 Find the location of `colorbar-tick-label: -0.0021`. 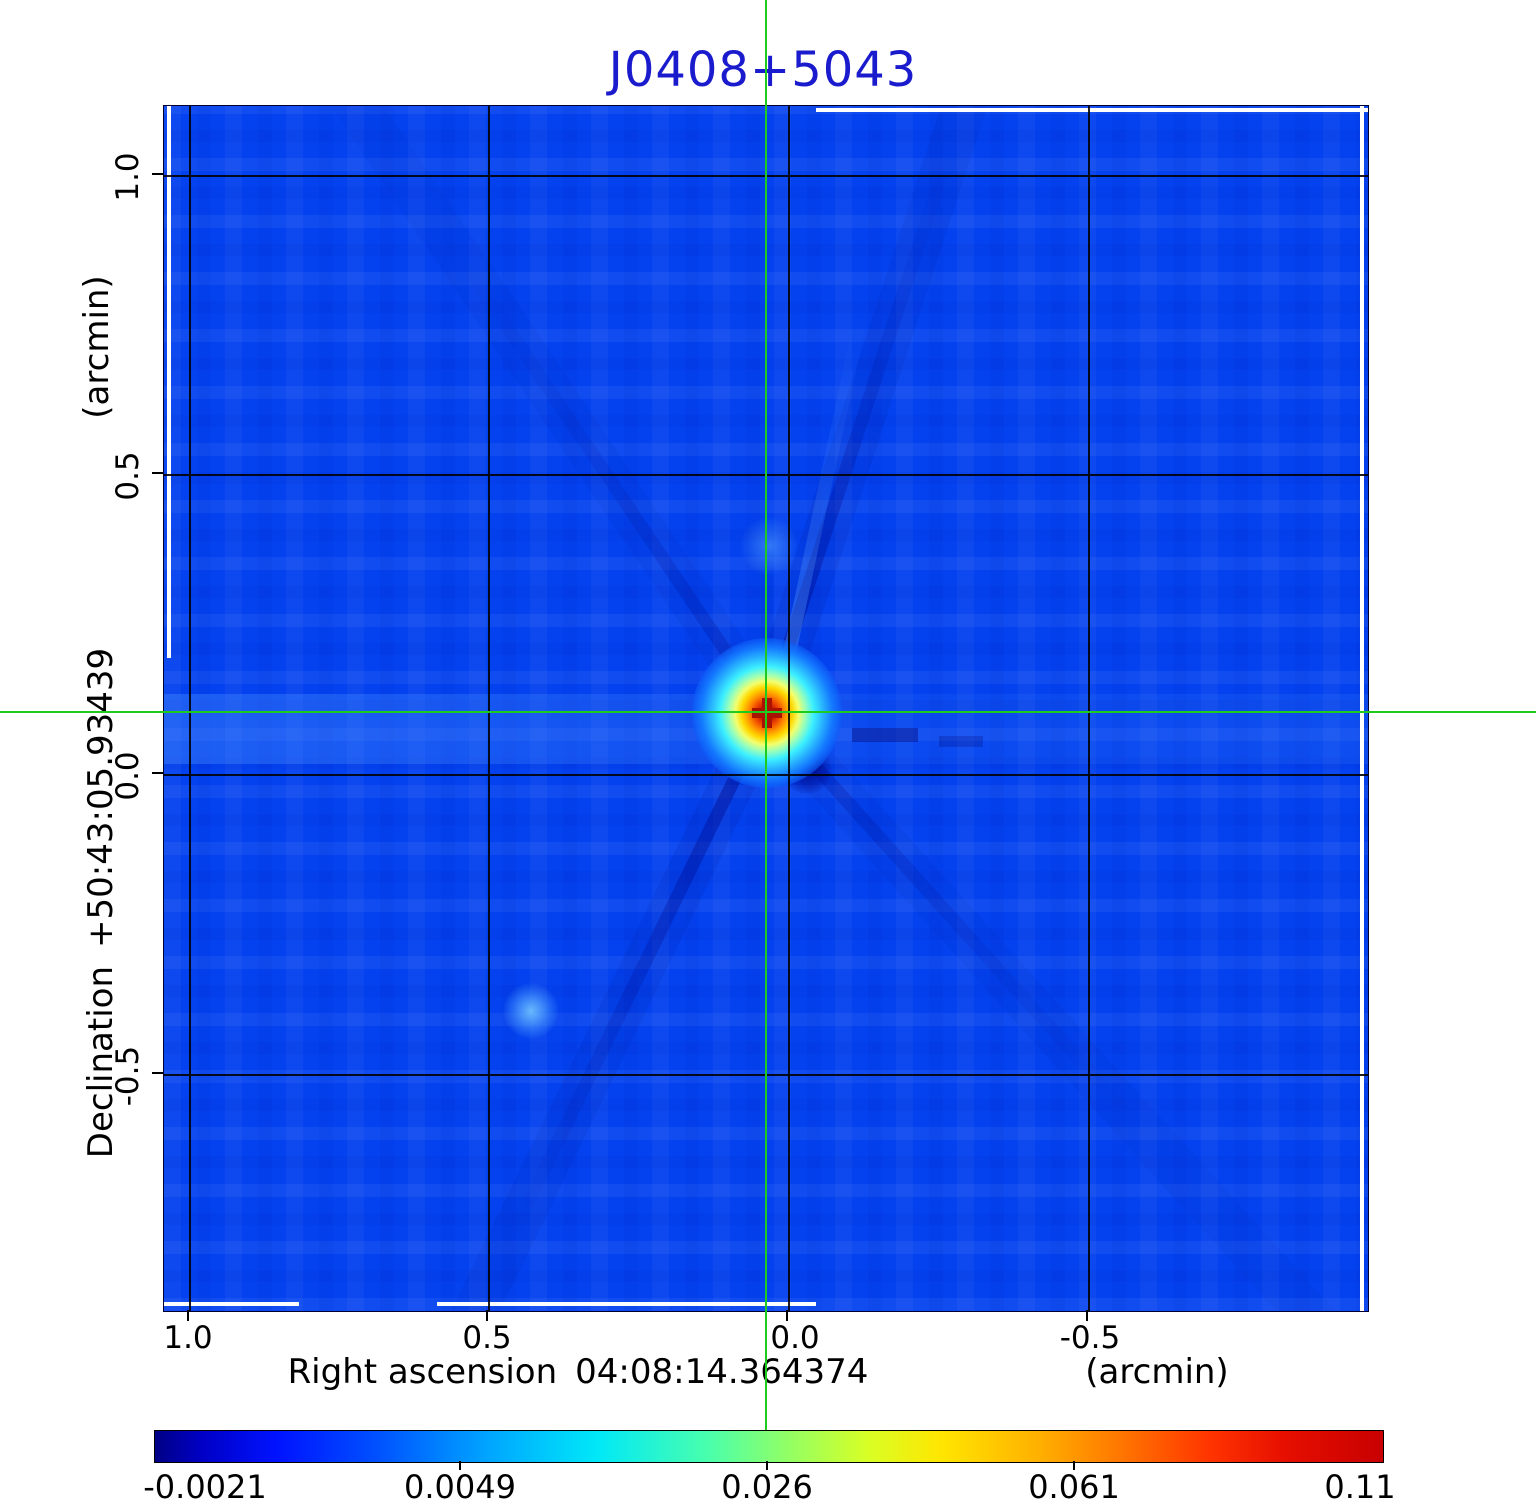

colorbar-tick-label: -0.0021 is located at coordinates (205, 1484).